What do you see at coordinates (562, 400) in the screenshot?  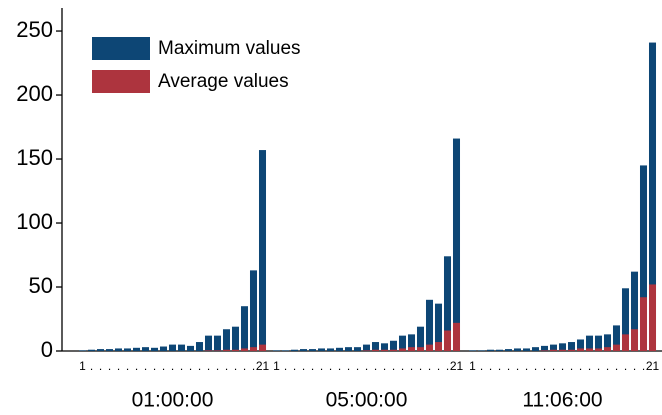 I see `group-label: 11:06:00` at bounding box center [562, 400].